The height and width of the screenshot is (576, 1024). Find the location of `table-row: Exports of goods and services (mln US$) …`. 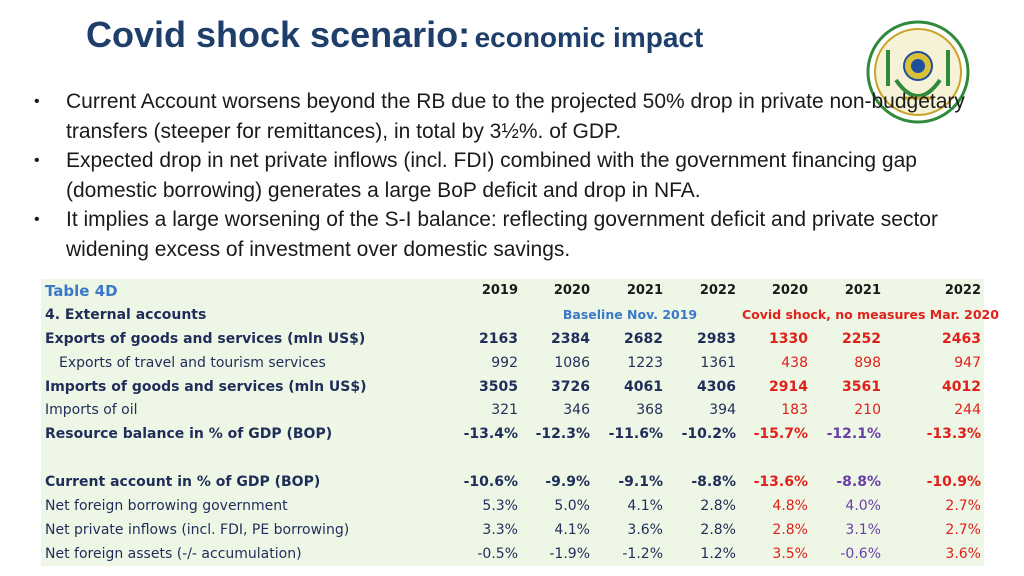

table-row: Exports of goods and services (mln US$) … is located at coordinates (512, 339).